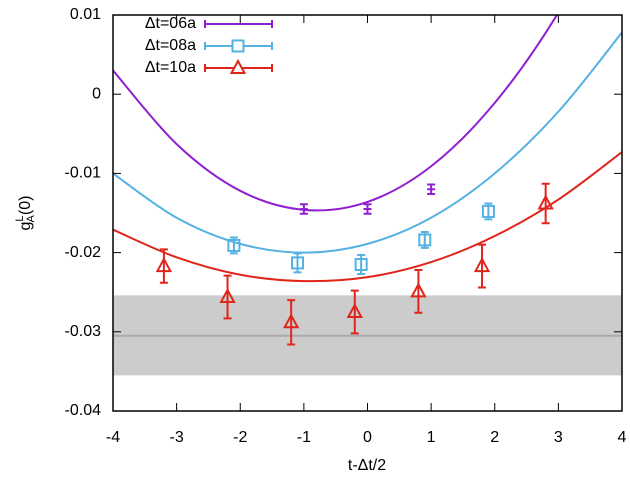  Describe the element at coordinates (25, 226) in the screenshot. I see `y-label-base: g` at that location.